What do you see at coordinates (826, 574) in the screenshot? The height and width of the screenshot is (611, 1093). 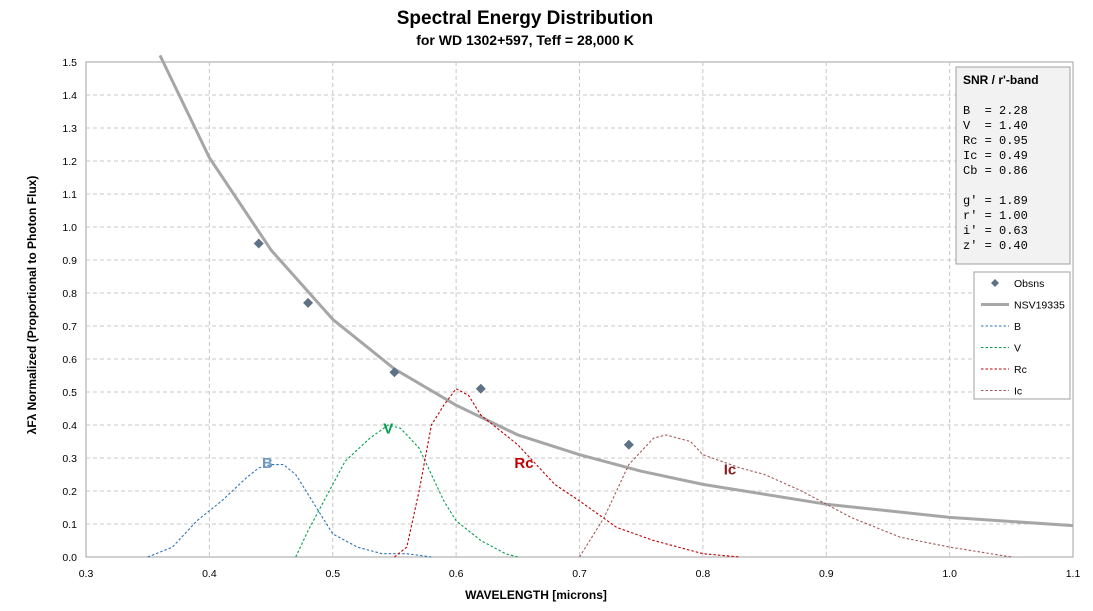 I see `x-tick-label: 0.9` at bounding box center [826, 574].